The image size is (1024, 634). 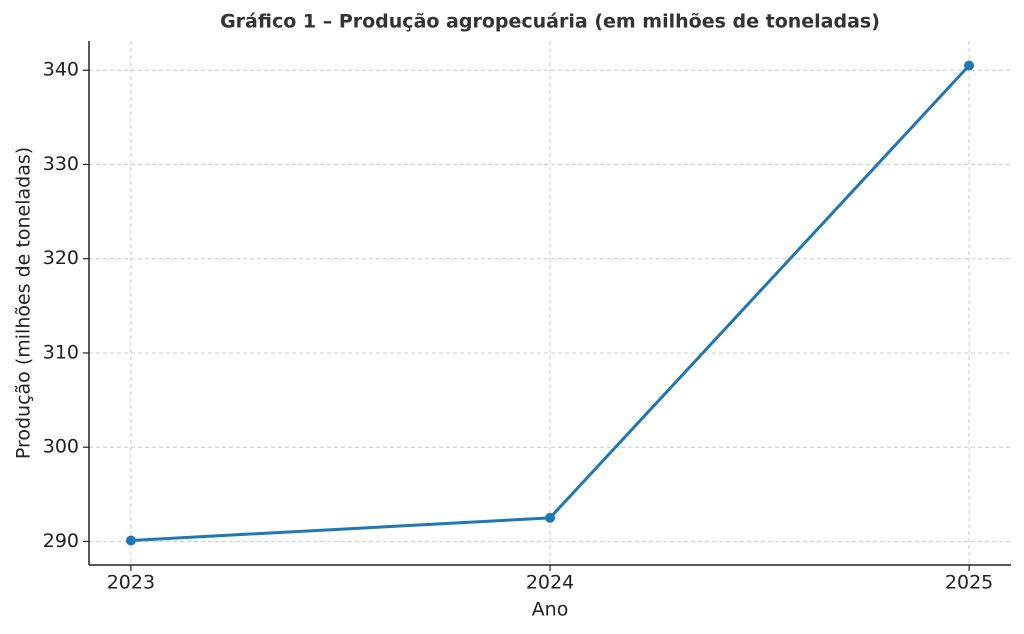 I want to click on y-tick-label: 300, so click(x=61, y=447).